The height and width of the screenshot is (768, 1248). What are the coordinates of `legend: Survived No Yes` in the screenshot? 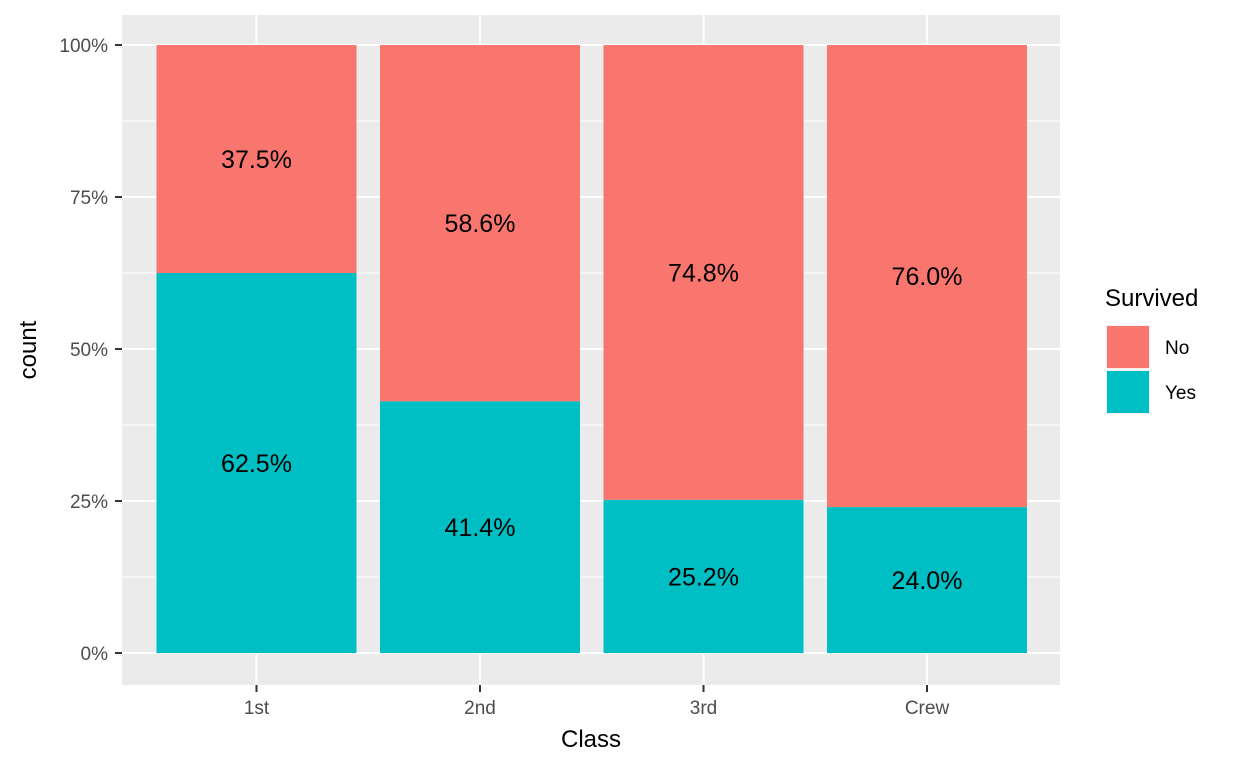 It's located at (1151, 349).